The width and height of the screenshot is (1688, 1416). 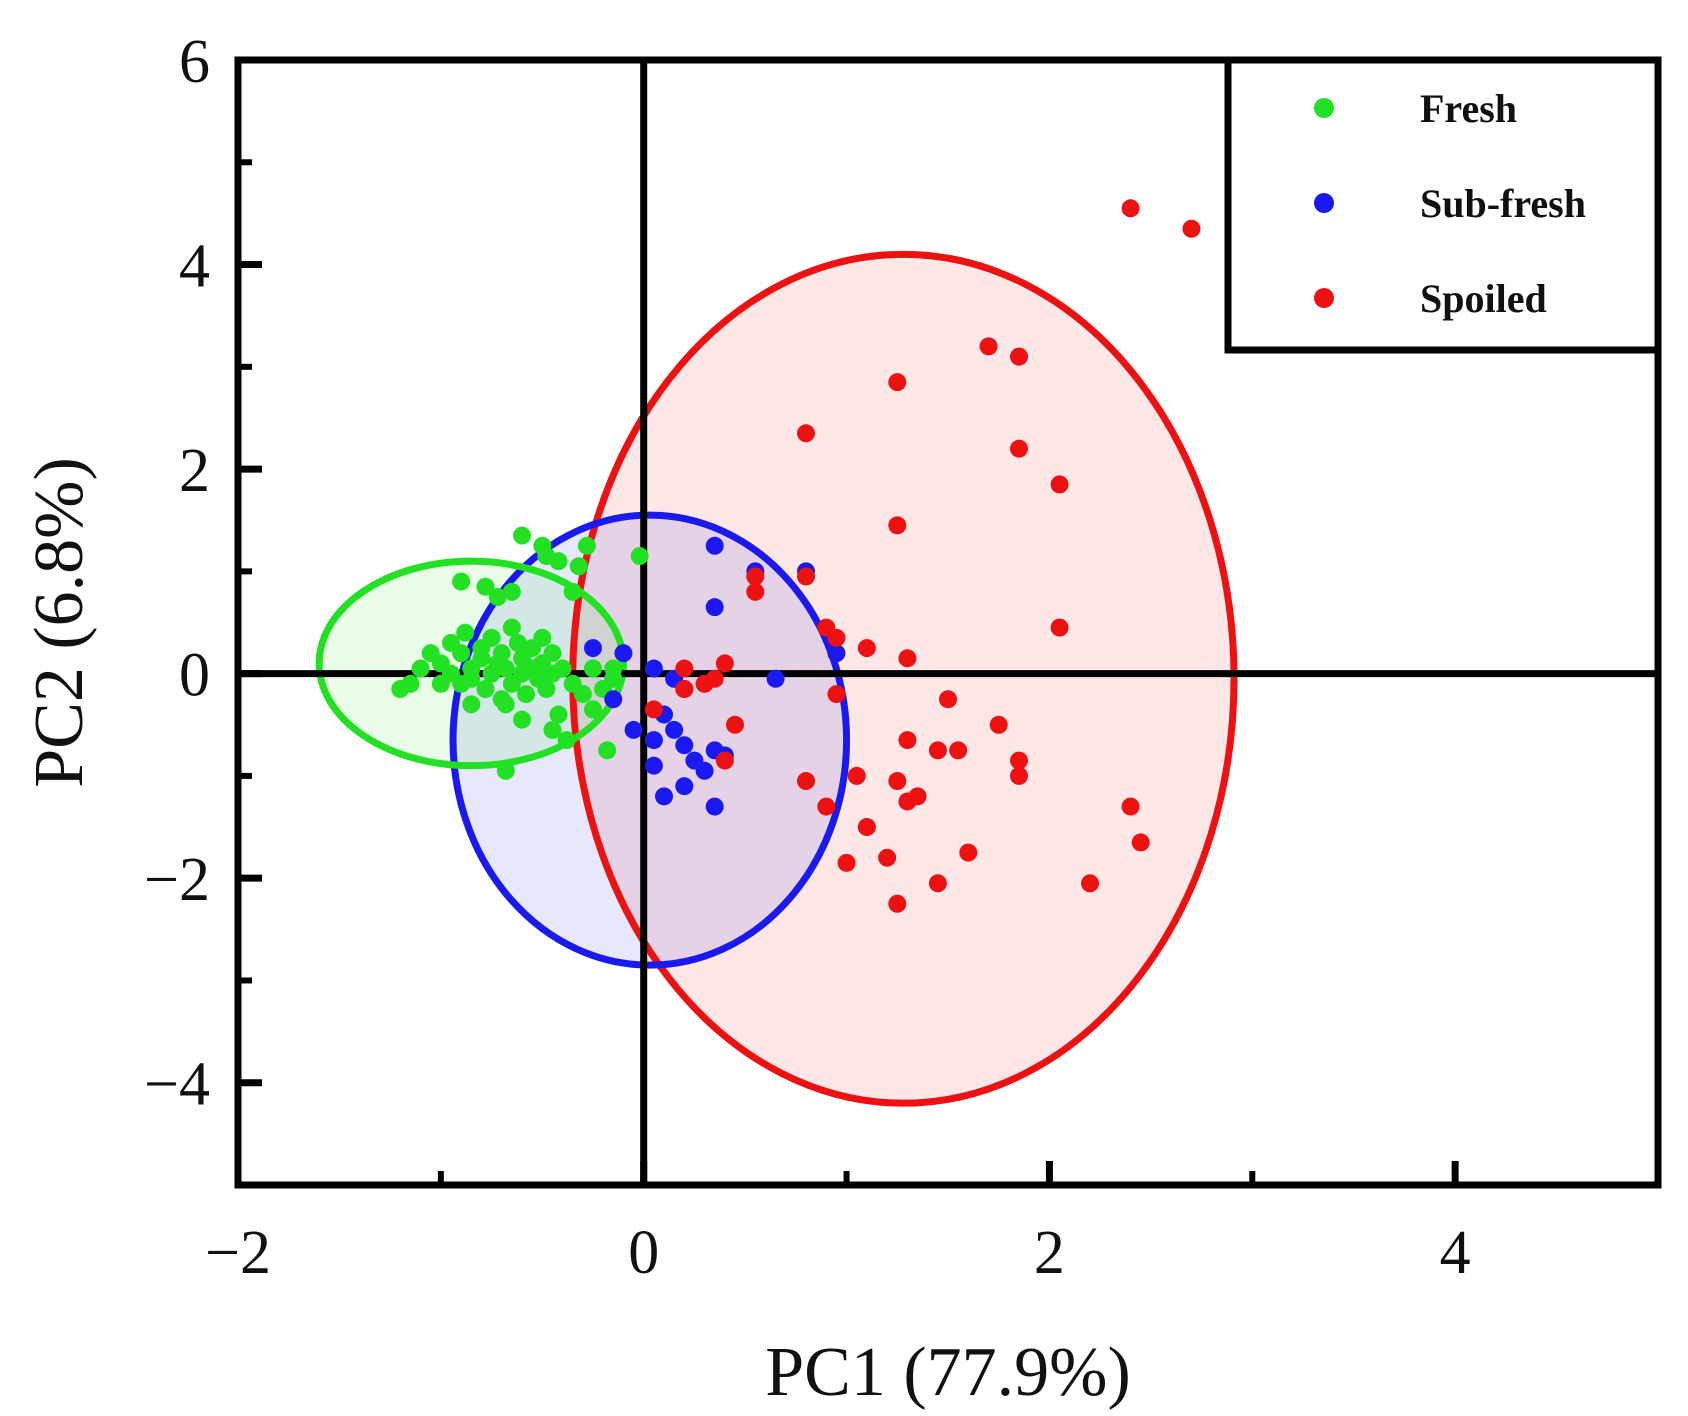 I want to click on x-tick-label: 2, so click(x=1049, y=1253).